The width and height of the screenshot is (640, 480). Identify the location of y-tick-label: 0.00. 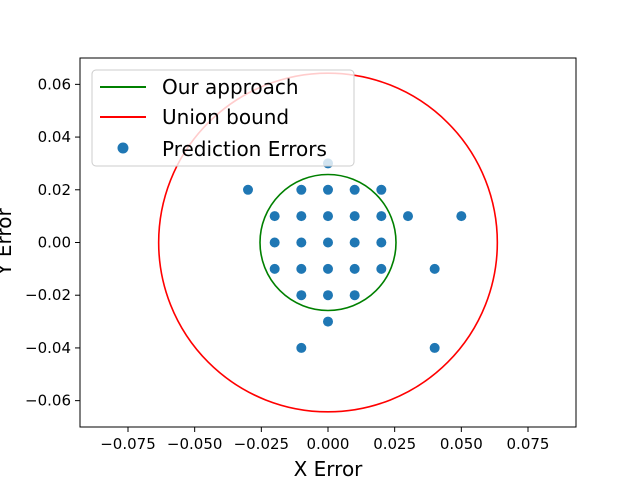
(54, 243).